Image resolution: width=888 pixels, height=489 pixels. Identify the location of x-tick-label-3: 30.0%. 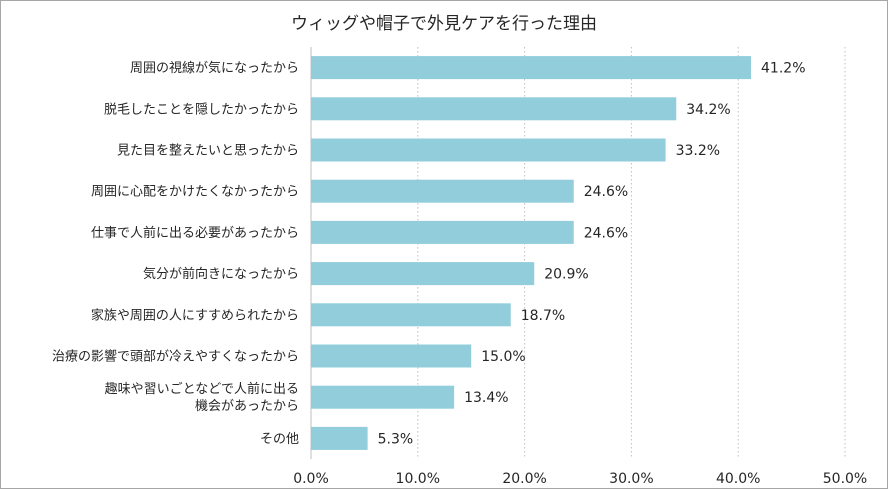
(631, 479).